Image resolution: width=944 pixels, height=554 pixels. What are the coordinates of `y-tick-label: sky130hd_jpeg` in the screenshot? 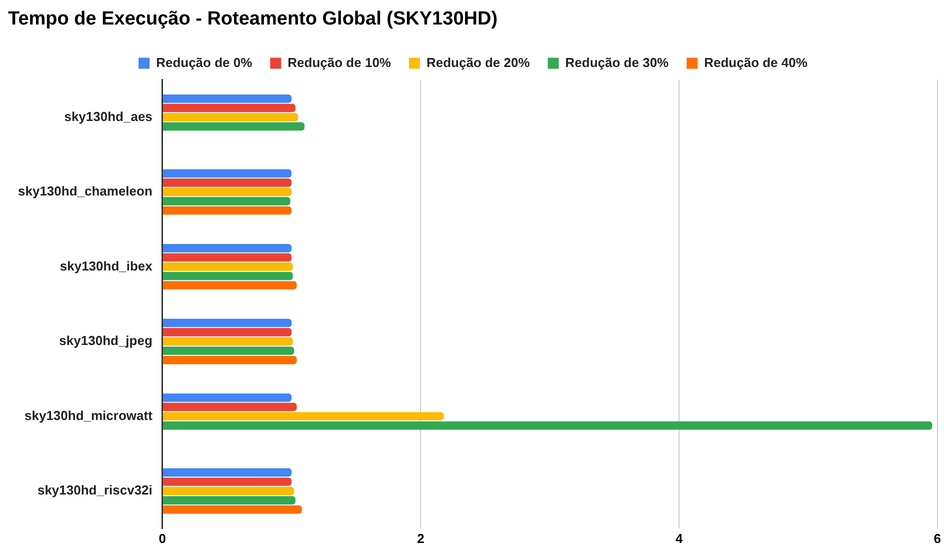 It's located at (105, 340).